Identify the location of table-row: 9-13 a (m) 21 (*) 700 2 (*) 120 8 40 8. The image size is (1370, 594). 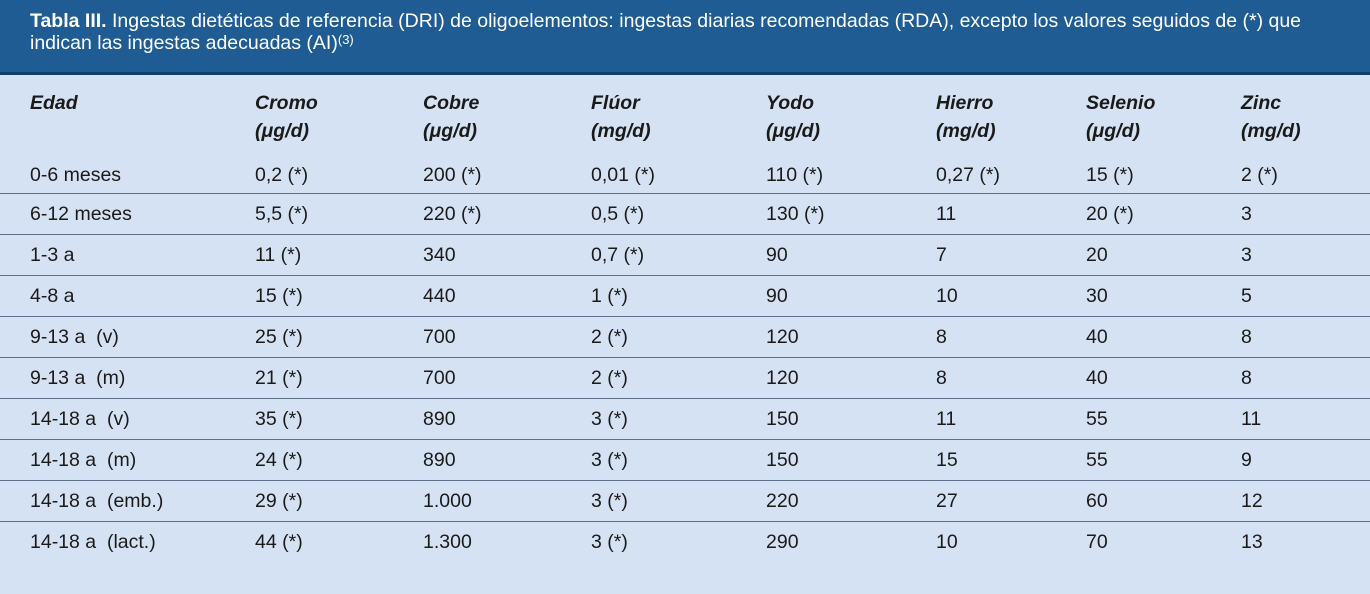
(685, 378).